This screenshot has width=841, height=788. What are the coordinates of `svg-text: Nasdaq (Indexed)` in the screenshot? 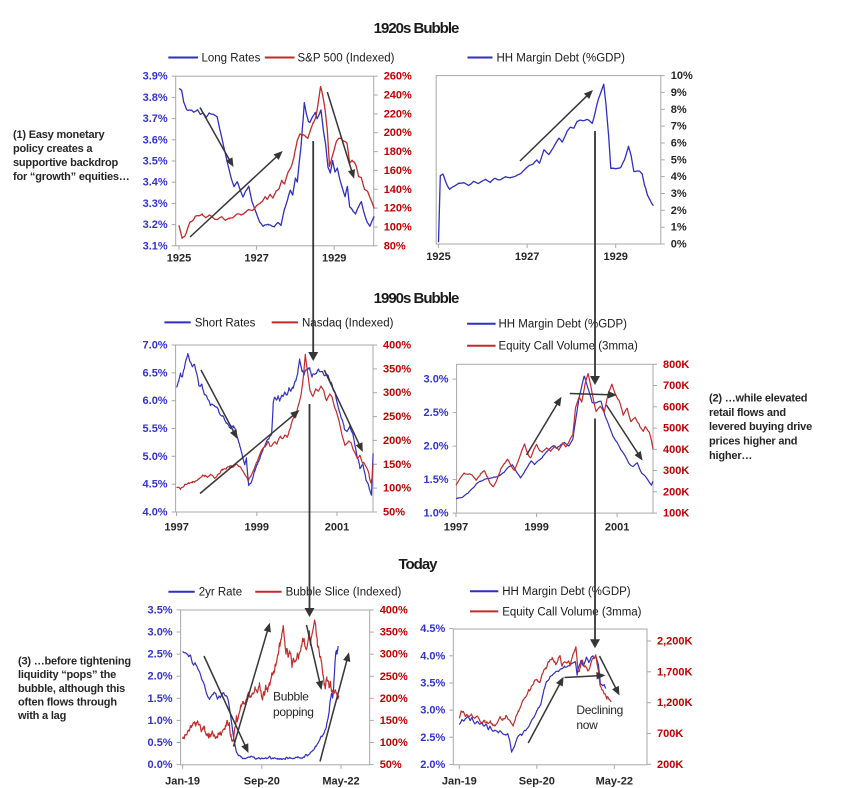 It's located at (348, 323).